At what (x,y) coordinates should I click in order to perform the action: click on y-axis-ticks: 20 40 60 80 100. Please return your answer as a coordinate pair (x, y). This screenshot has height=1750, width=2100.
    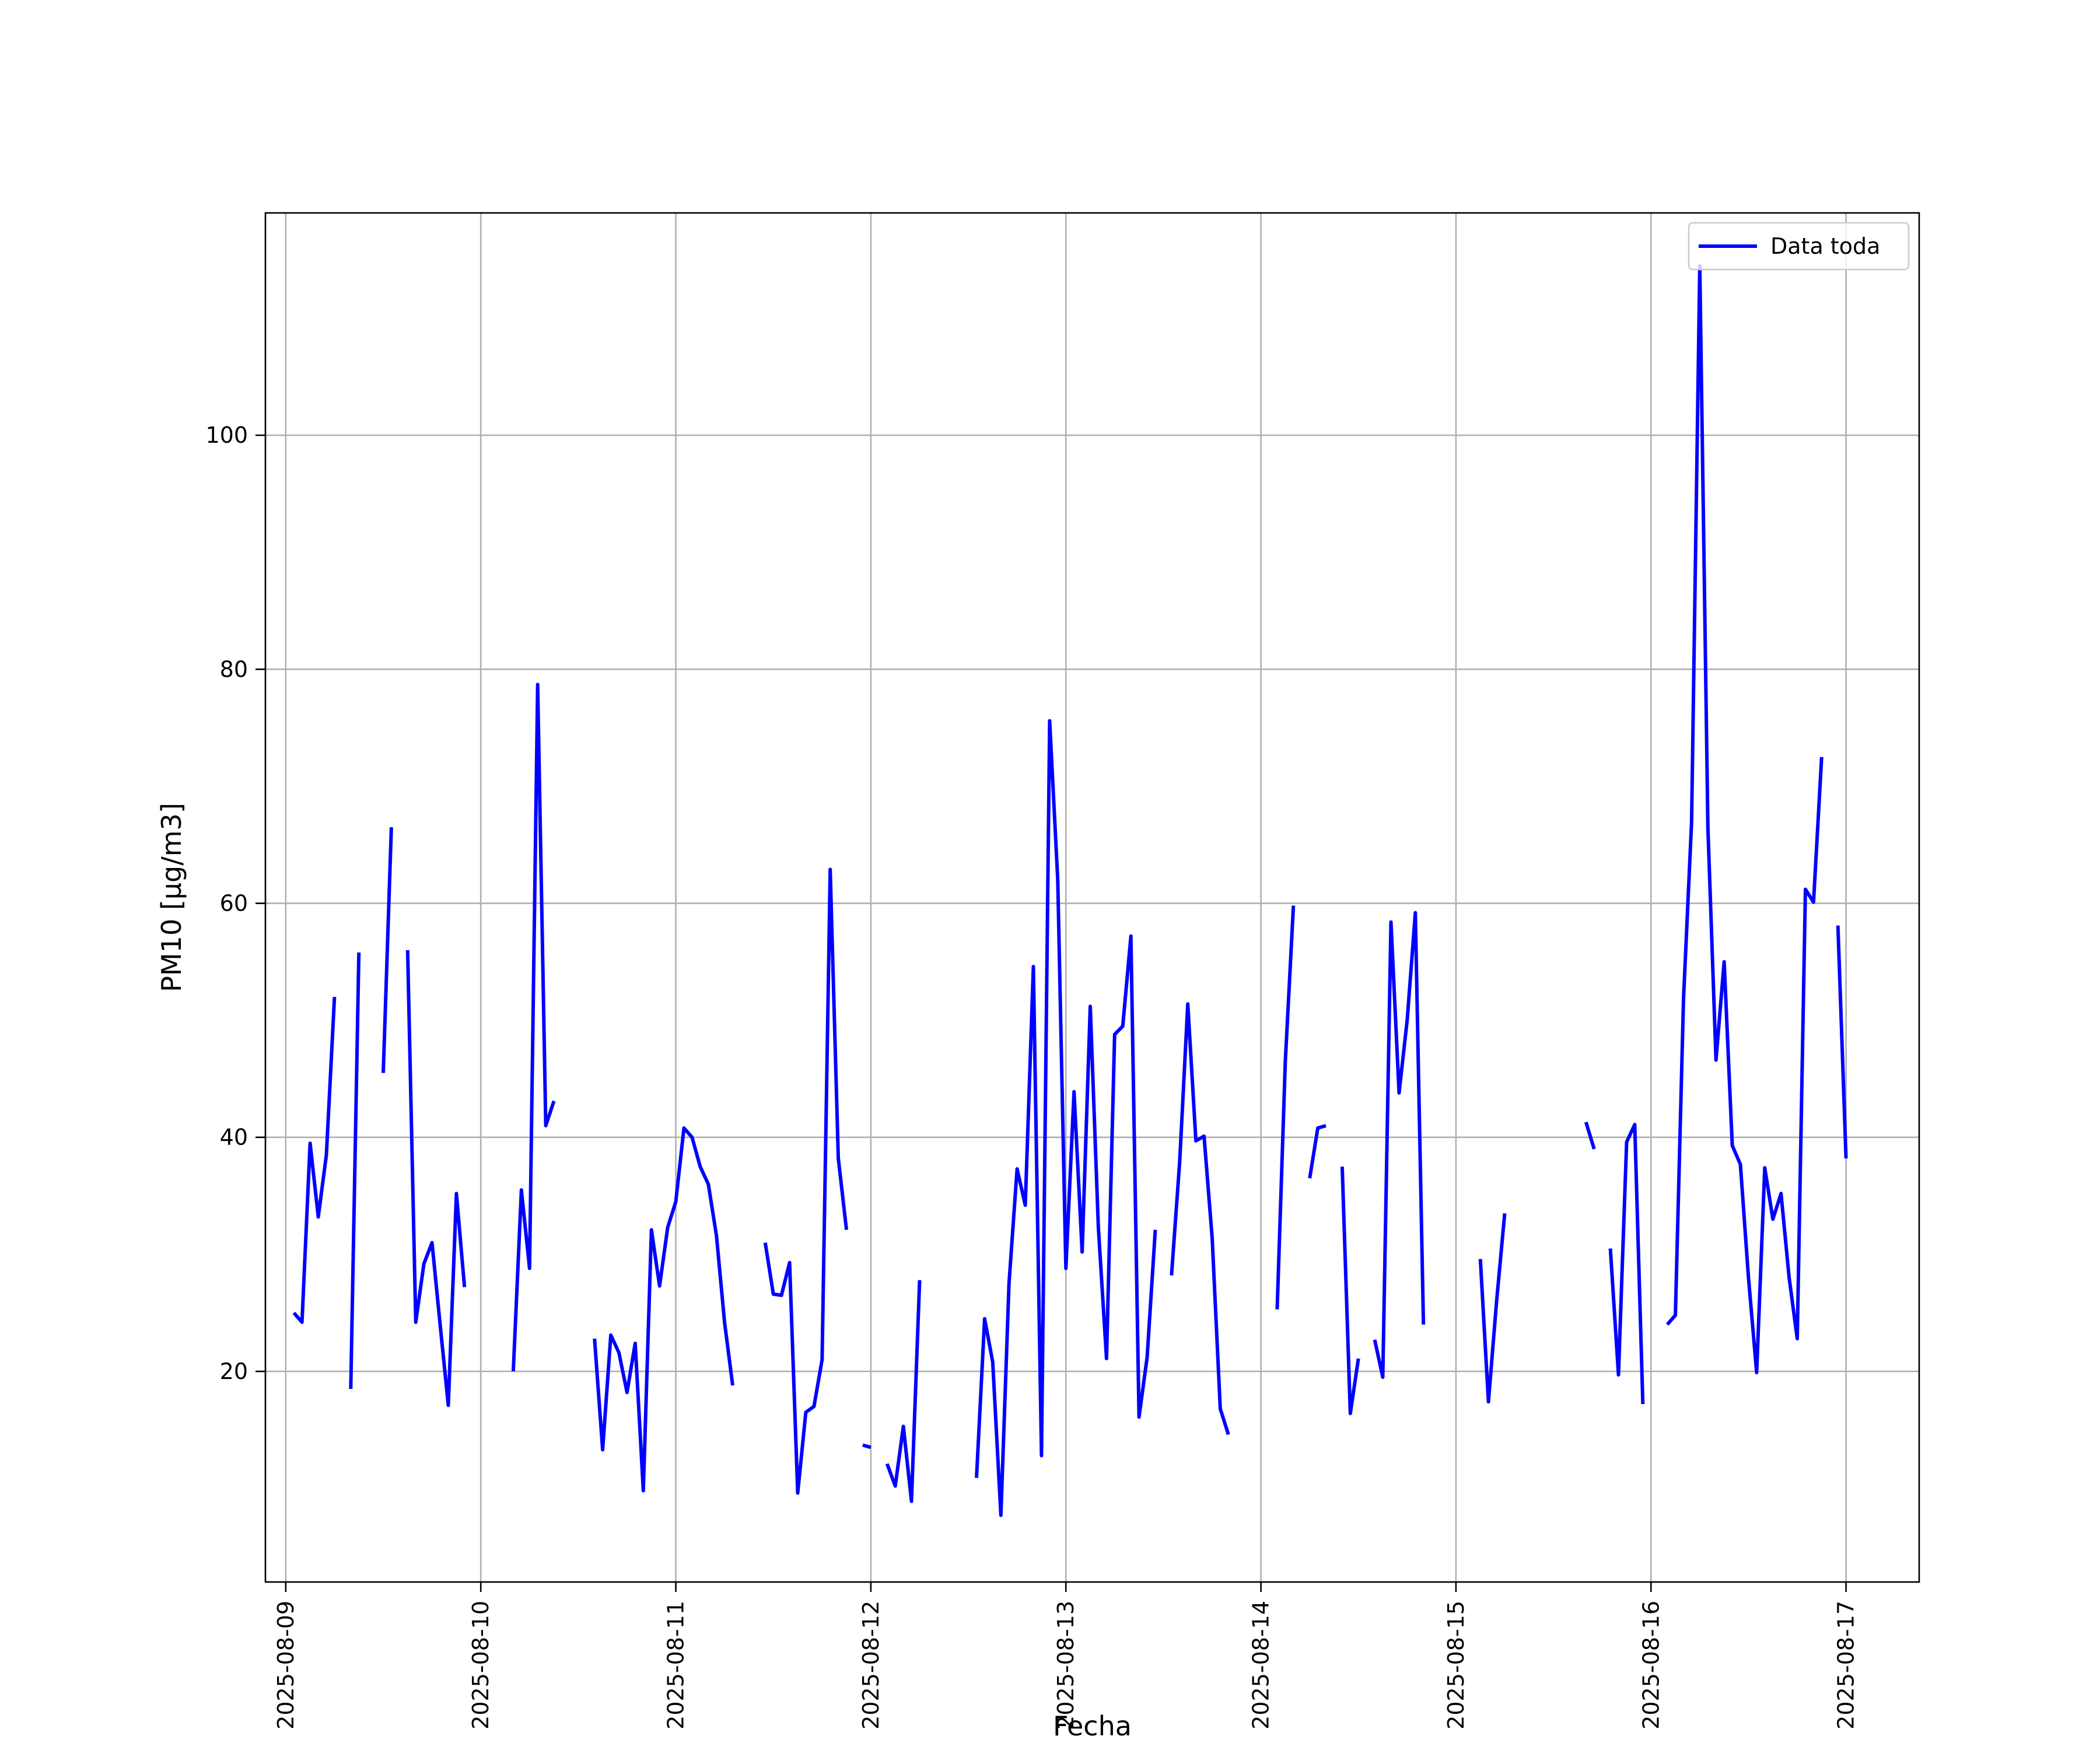
    Looking at the image, I should click on (235, 903).